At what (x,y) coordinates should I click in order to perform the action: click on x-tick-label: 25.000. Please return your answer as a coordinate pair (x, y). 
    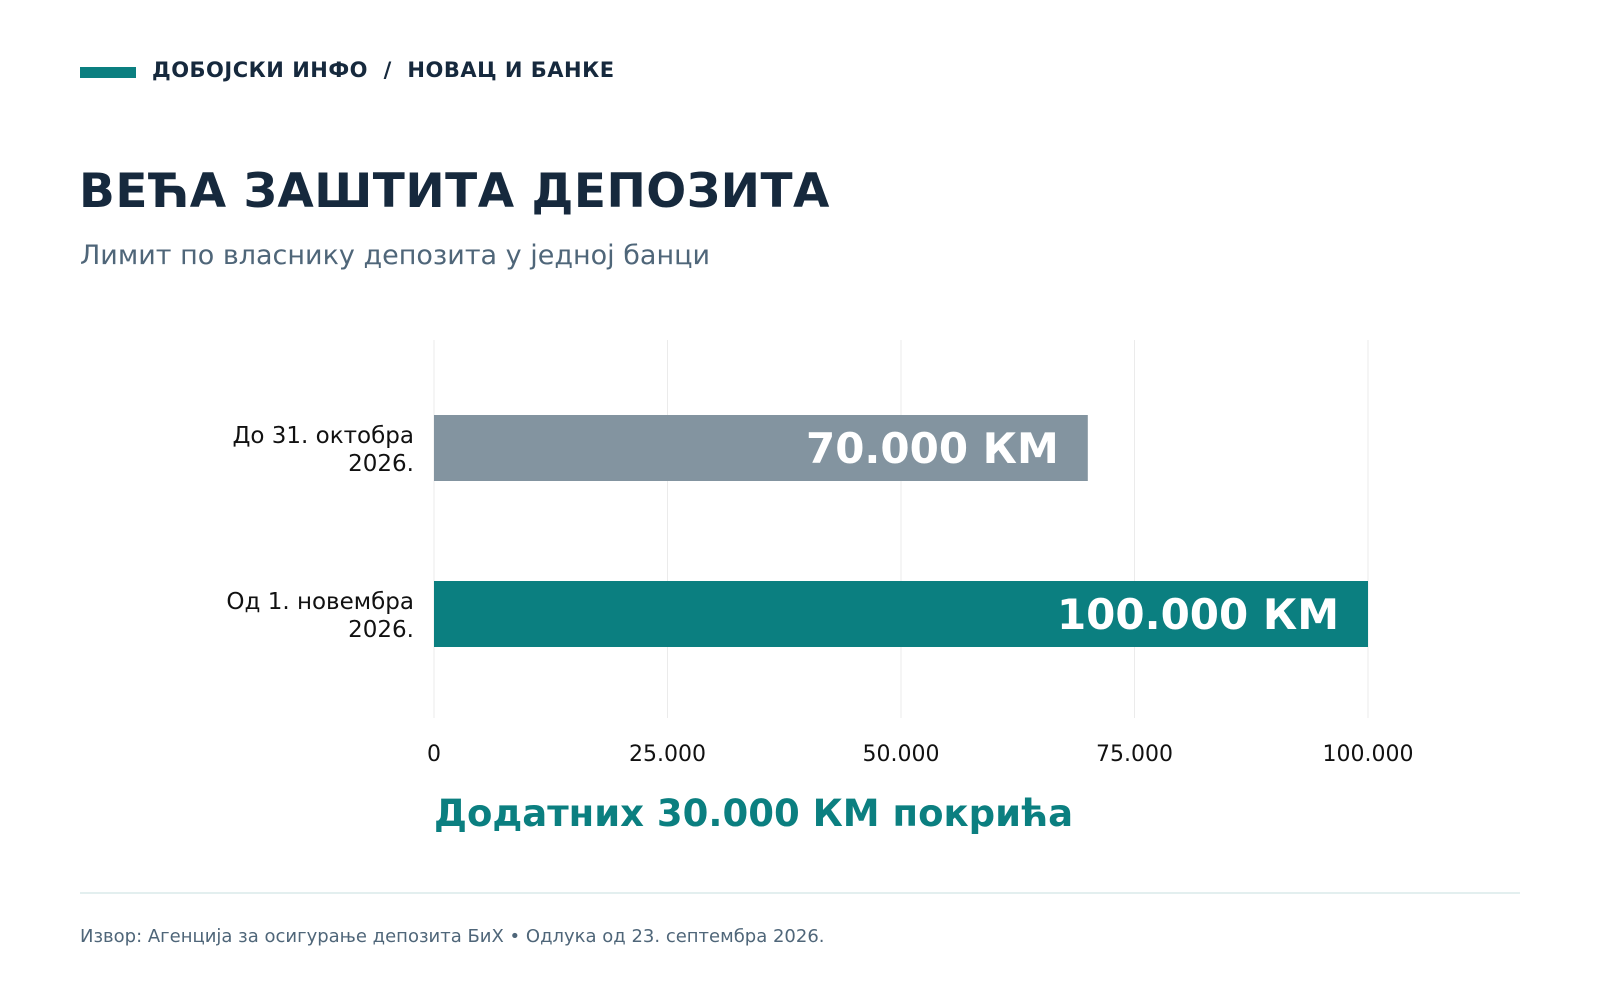
    Looking at the image, I should click on (667, 754).